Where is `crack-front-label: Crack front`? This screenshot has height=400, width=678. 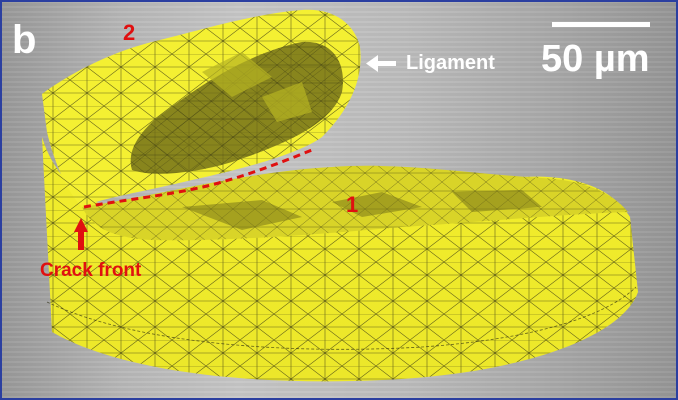
crack-front-label: Crack front is located at coordinates (91, 270).